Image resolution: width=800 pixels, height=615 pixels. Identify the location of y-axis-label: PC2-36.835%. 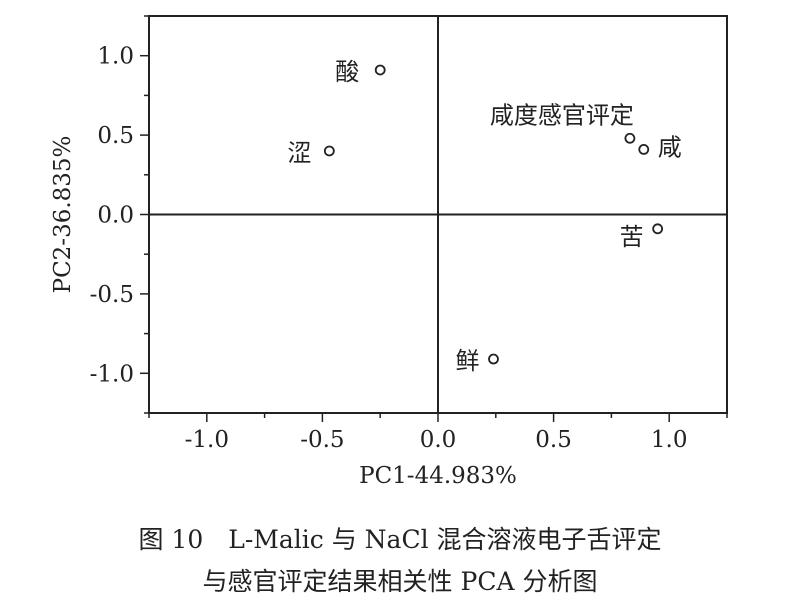
(63, 215).